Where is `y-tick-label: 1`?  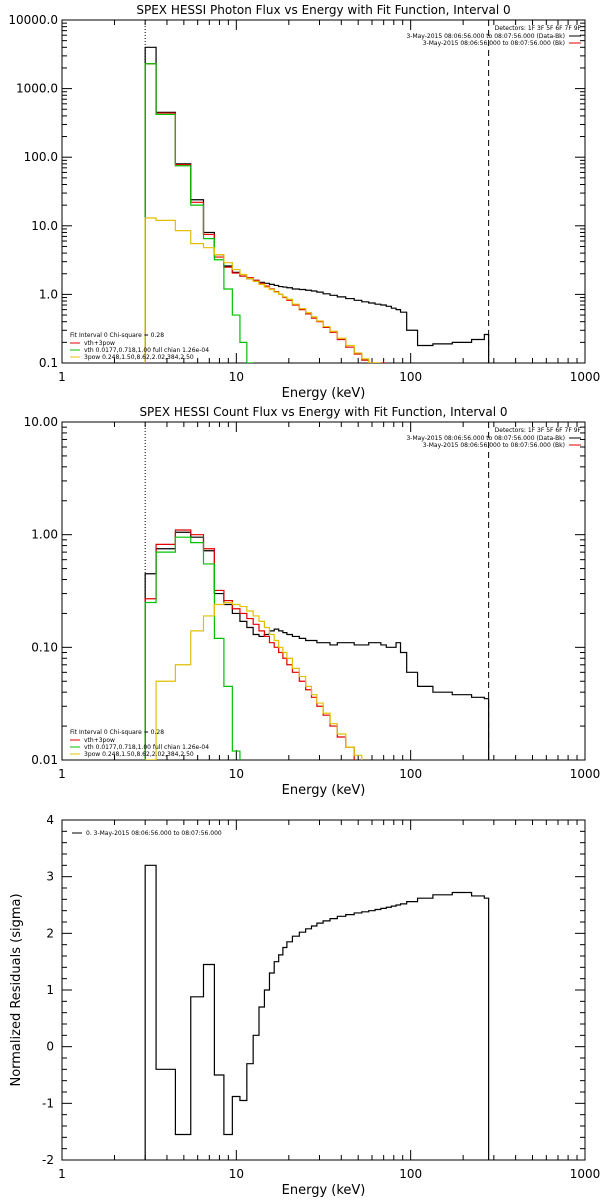 y-tick-label: 1 is located at coordinates (50, 990).